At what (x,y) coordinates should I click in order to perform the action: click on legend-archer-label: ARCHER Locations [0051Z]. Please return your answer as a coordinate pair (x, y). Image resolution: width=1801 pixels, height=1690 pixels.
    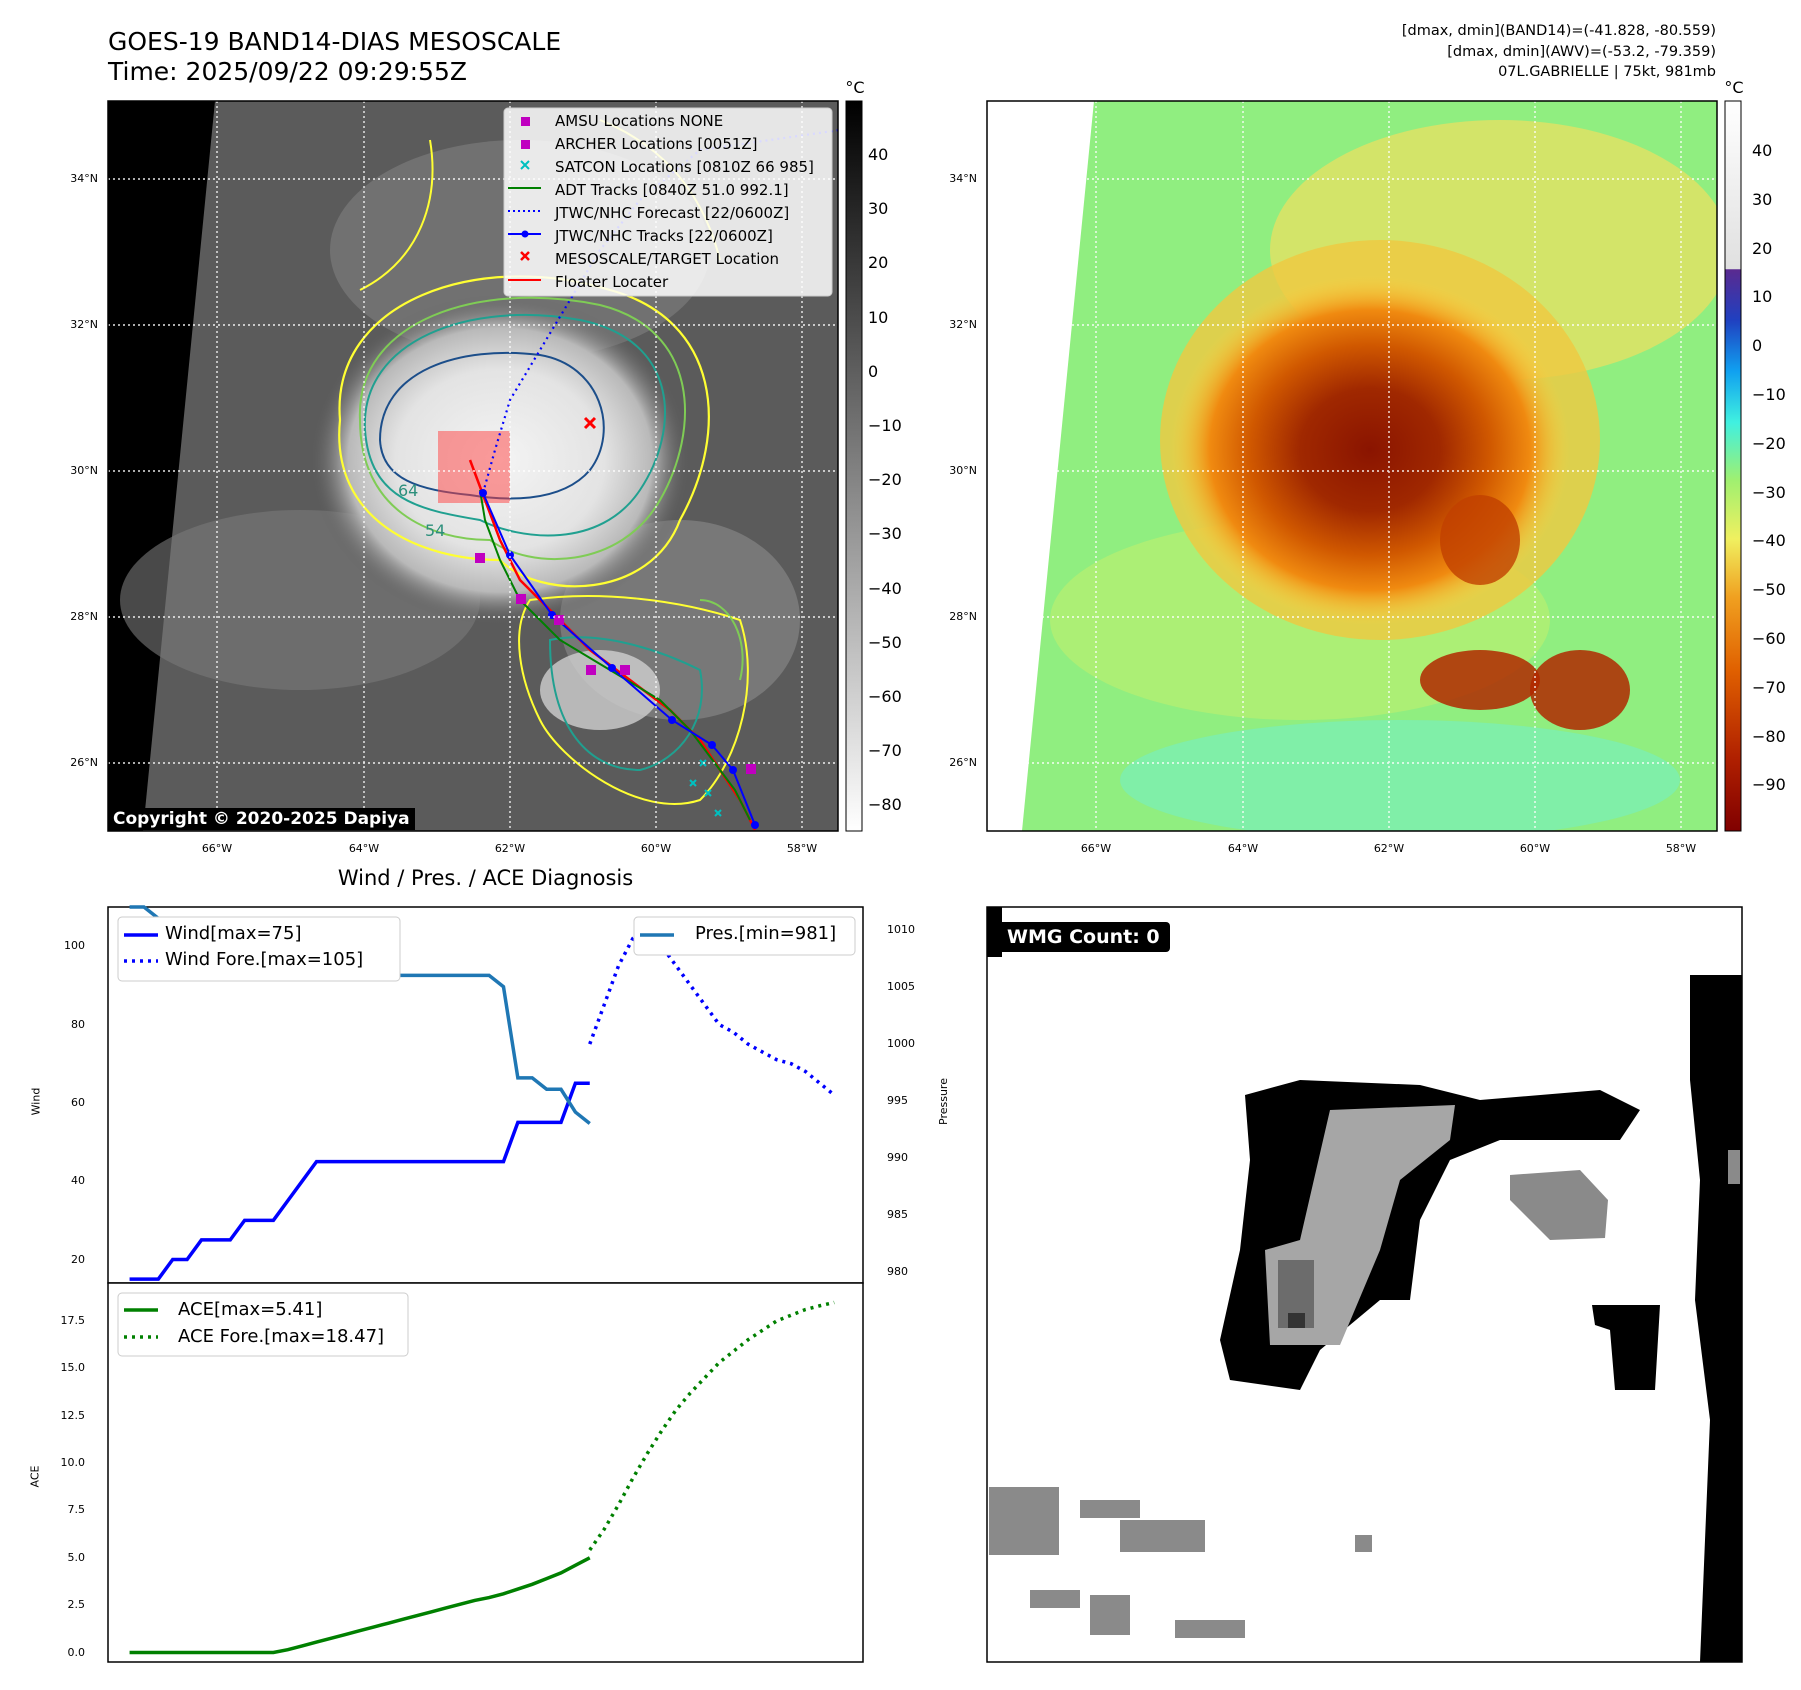
    Looking at the image, I should click on (656, 144).